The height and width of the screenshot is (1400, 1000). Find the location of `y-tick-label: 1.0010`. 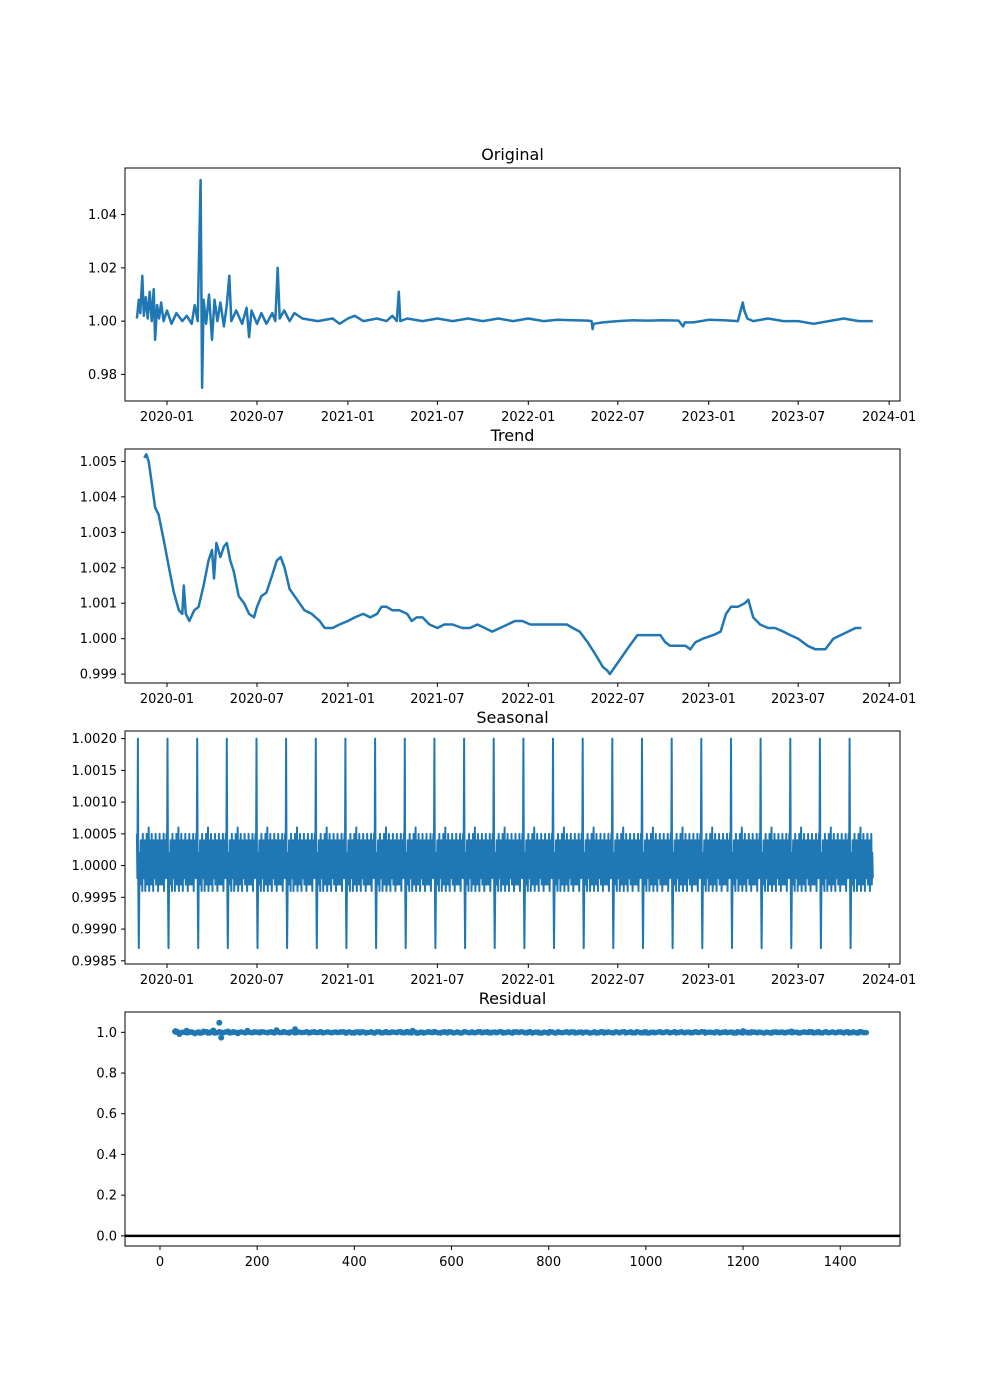

y-tick-label: 1.0010 is located at coordinates (95, 803).